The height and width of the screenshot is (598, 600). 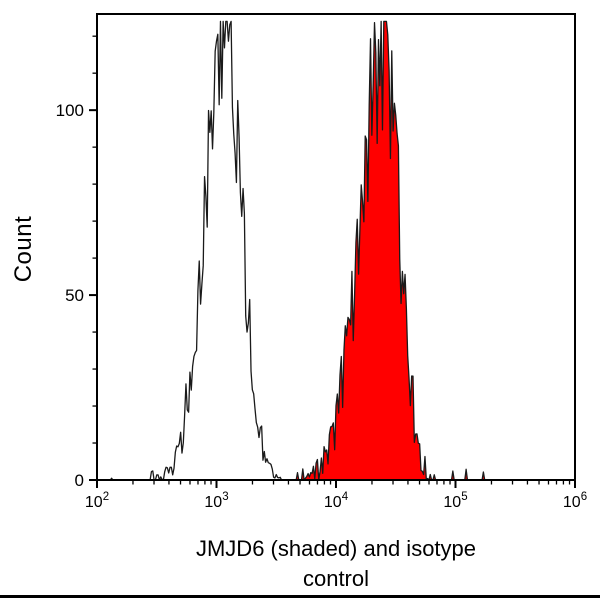 I want to click on x-axis-tick-label: 10³, so click(x=216, y=501).